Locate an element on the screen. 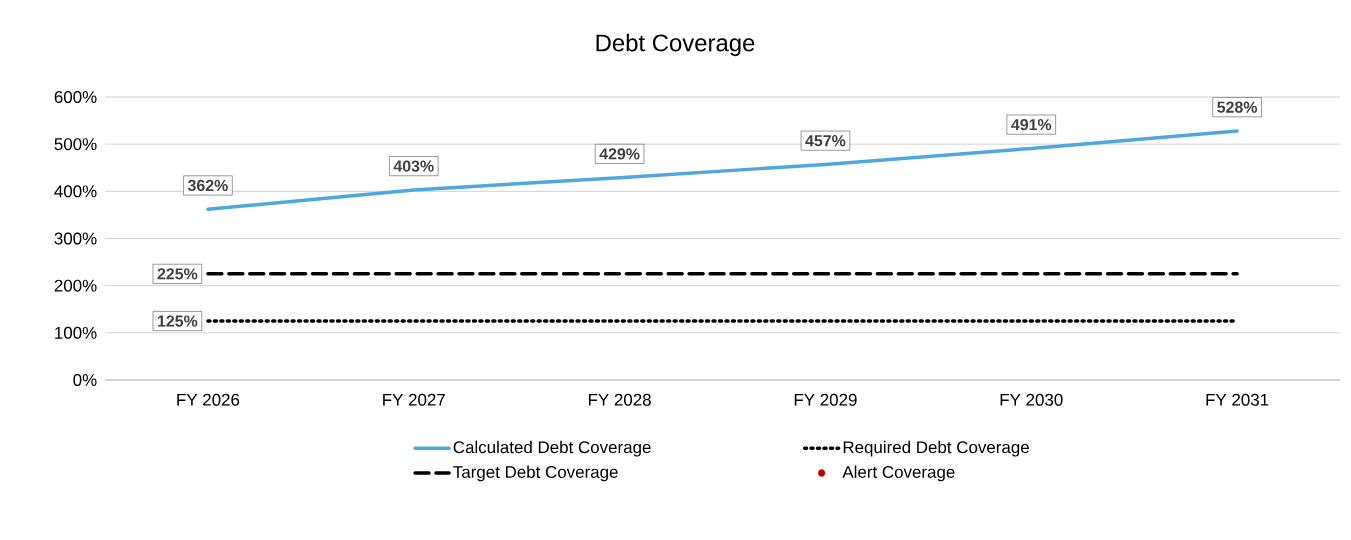 The image size is (1351, 540). y-tick-label: 0% is located at coordinates (85, 379).